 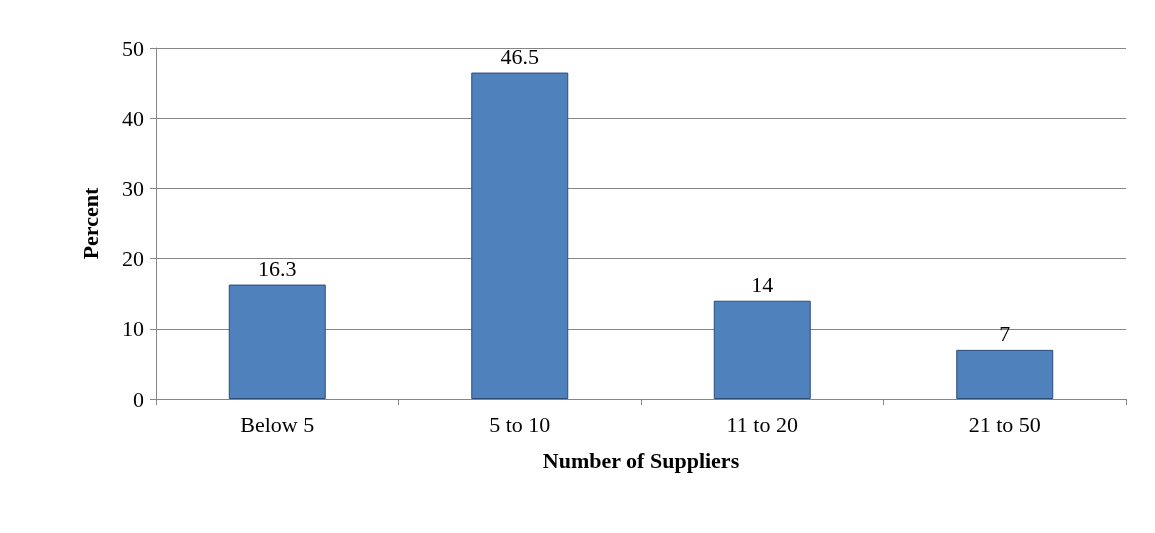 I want to click on y-tick-label: 0, so click(x=138, y=399).